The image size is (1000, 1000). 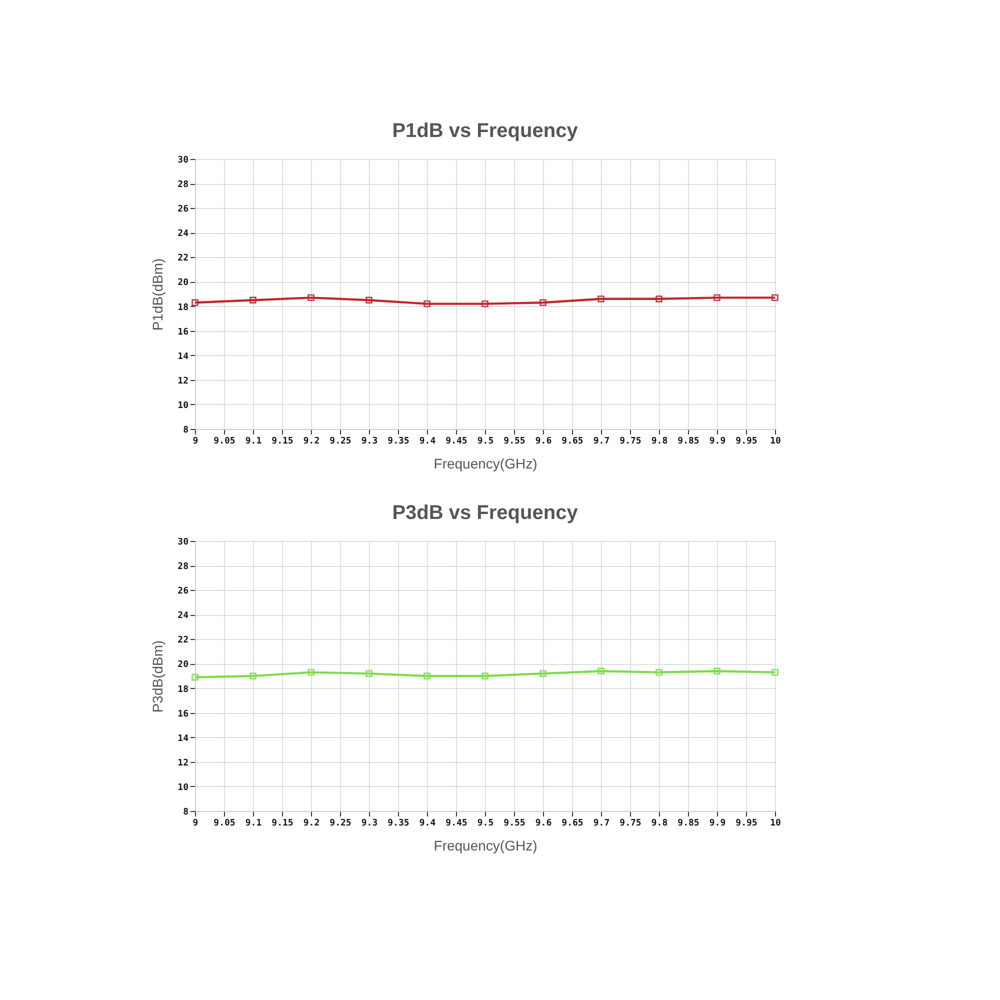 What do you see at coordinates (158, 294) in the screenshot?
I see `y-axis-title: P1dB(dBm)` at bounding box center [158, 294].